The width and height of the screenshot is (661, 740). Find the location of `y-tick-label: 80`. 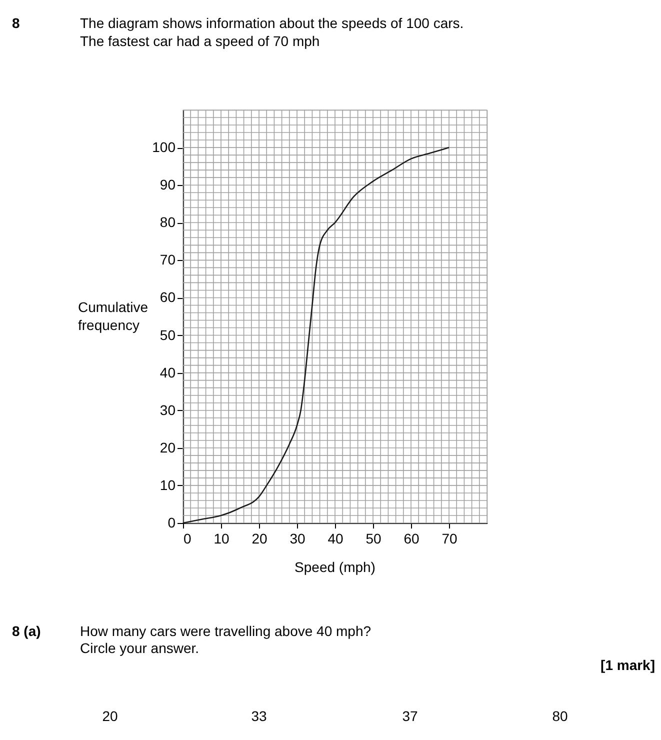

y-tick-label: 80 is located at coordinates (168, 222).